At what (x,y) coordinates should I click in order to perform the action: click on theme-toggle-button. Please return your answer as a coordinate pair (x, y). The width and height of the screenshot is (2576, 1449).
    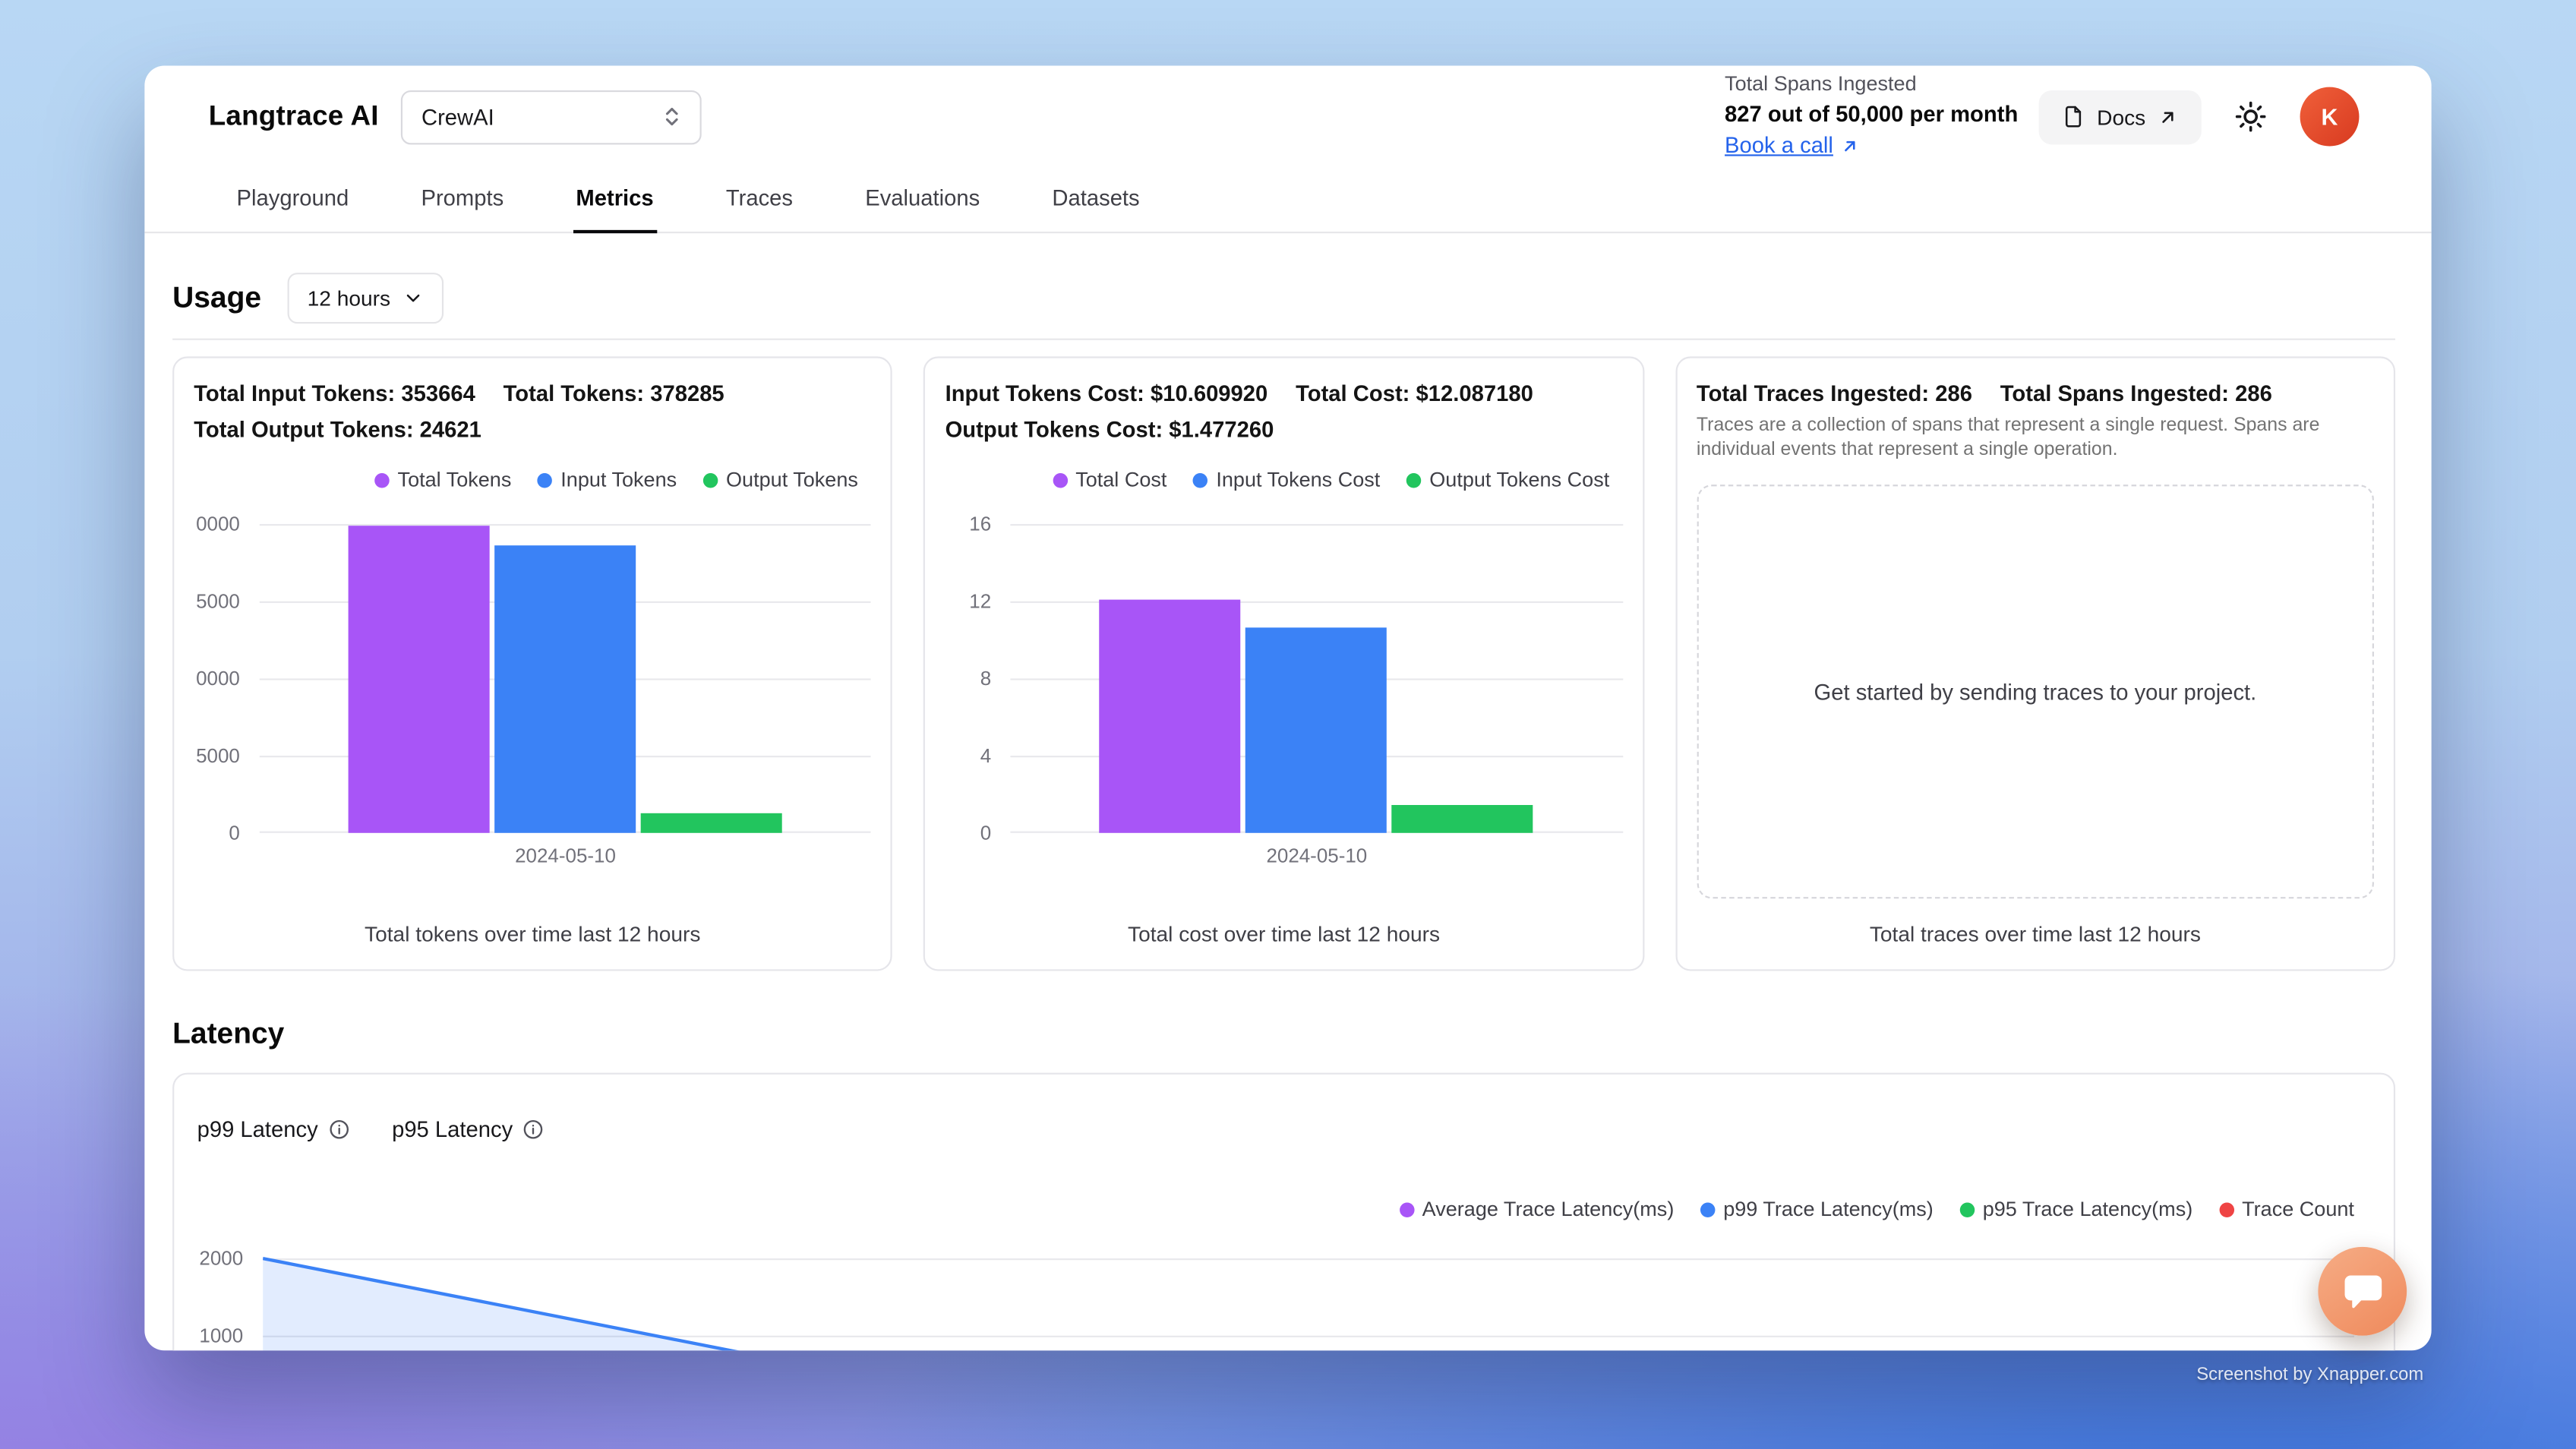
    Looking at the image, I should click on (2251, 117).